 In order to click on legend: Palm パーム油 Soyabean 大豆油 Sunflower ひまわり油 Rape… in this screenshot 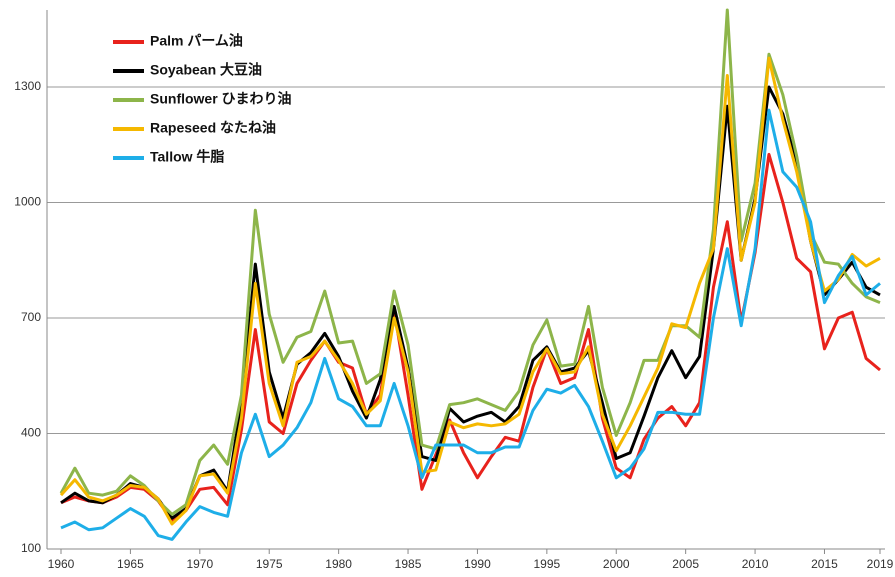, I will do `click(202, 99)`.